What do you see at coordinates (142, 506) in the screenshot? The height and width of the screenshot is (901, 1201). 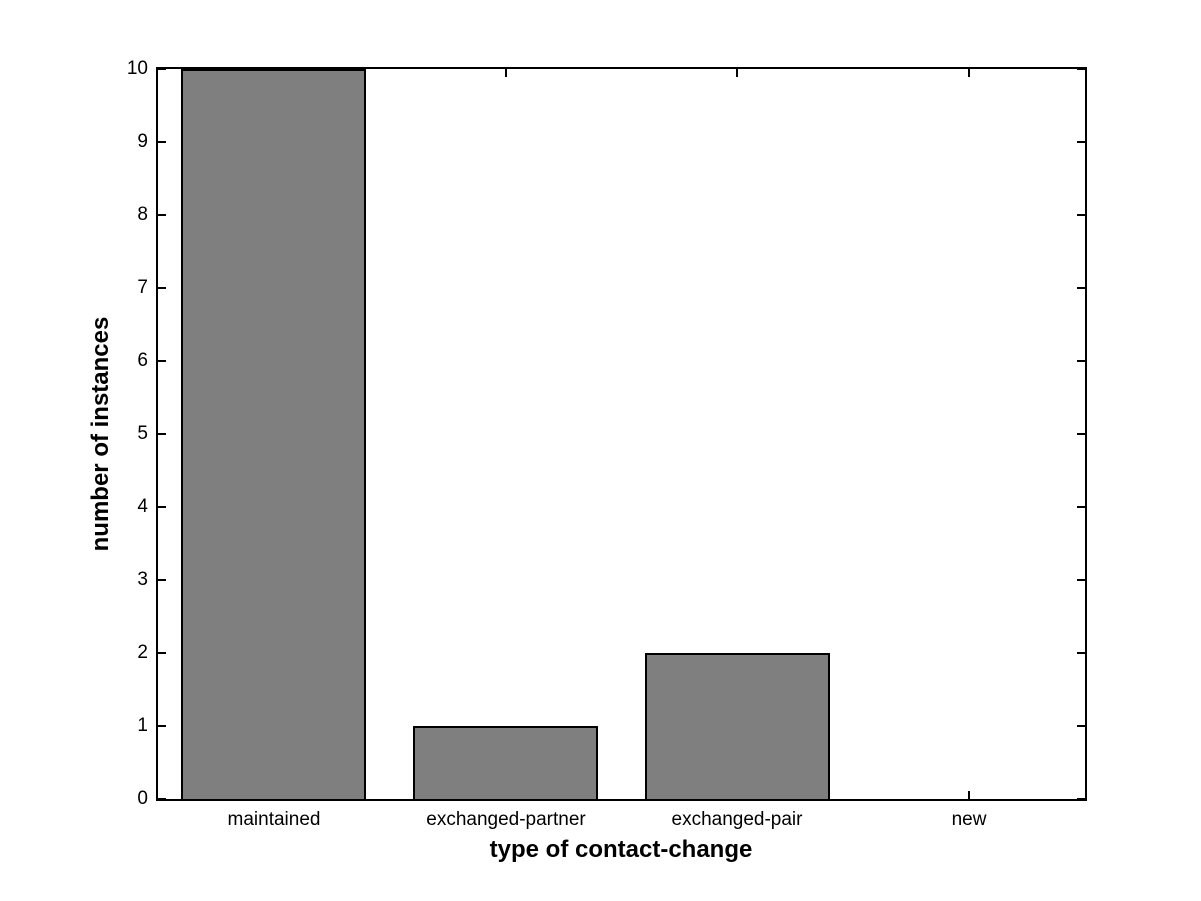 I see `y-tick-label: 4` at bounding box center [142, 506].